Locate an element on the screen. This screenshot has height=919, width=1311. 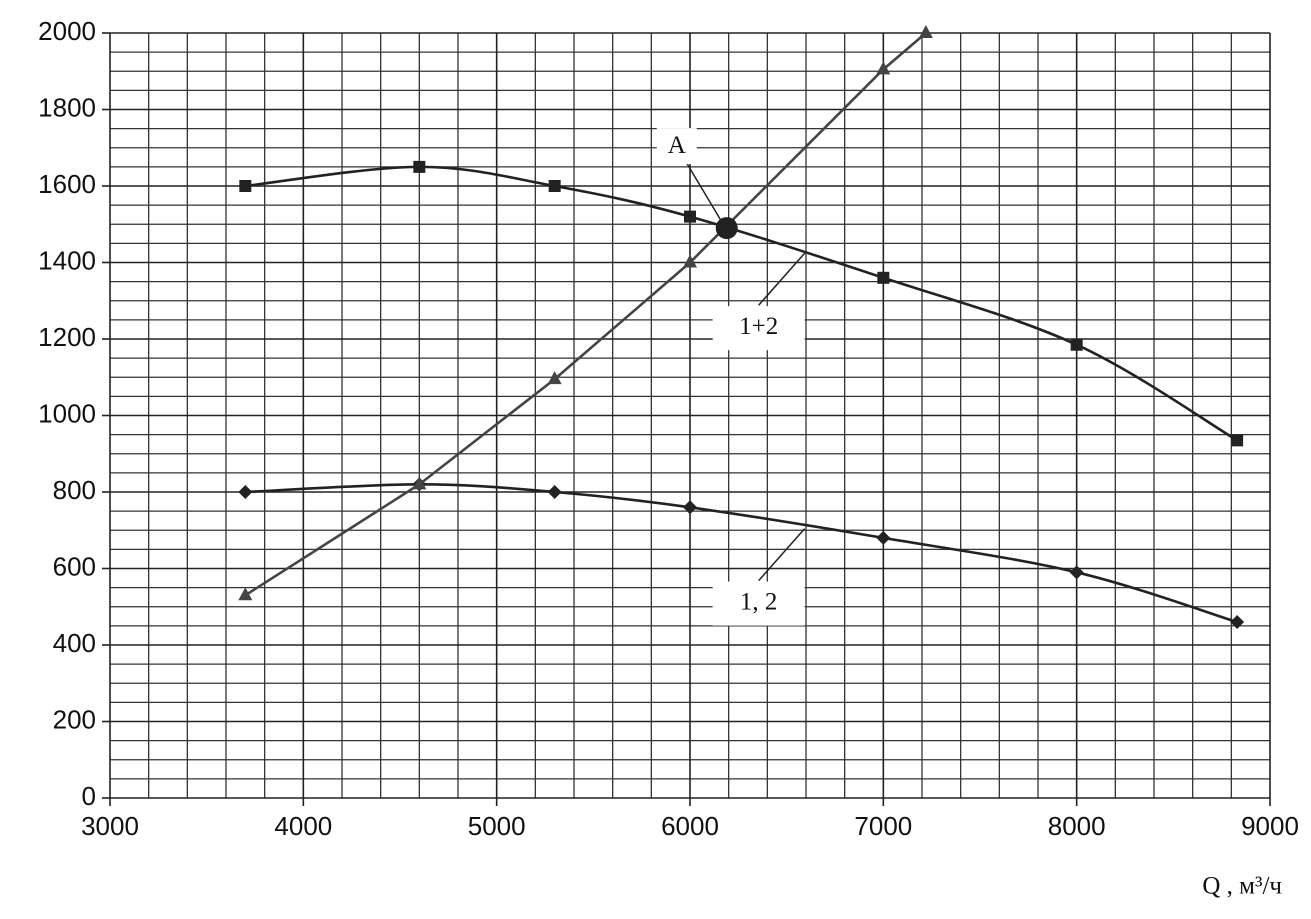
y-tick-label: 0 is located at coordinates (89, 796).